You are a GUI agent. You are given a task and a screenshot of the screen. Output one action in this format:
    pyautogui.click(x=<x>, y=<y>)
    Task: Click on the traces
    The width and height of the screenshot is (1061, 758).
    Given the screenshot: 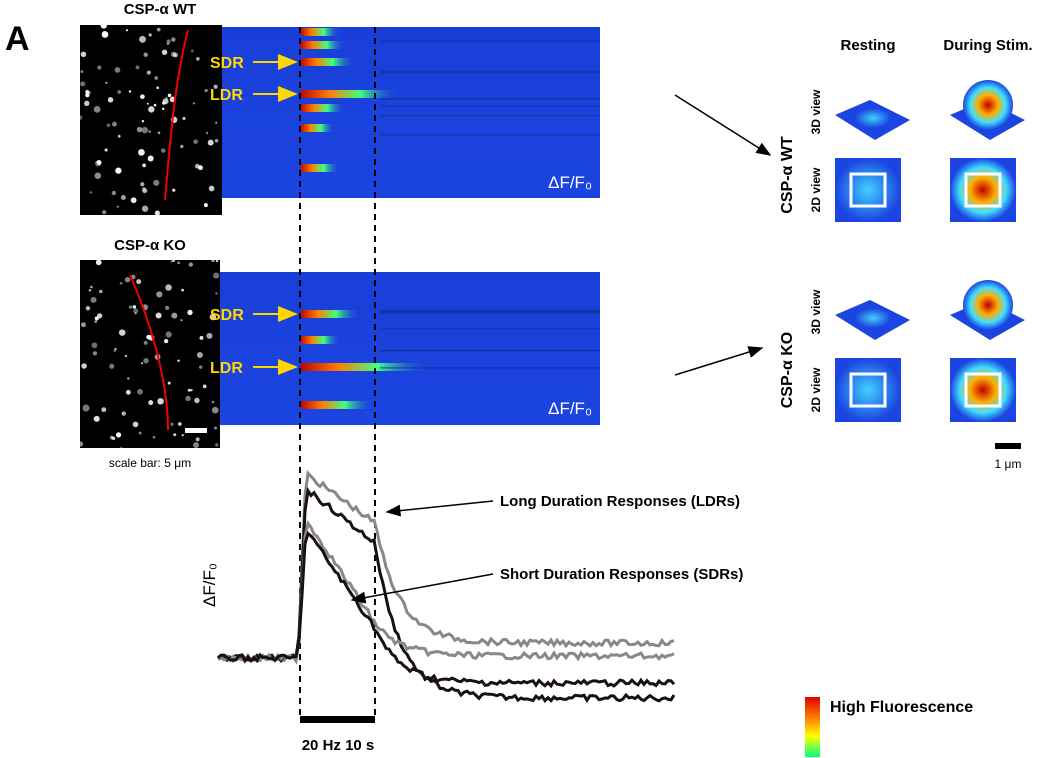 What is the action you would take?
    pyautogui.click(x=446, y=587)
    